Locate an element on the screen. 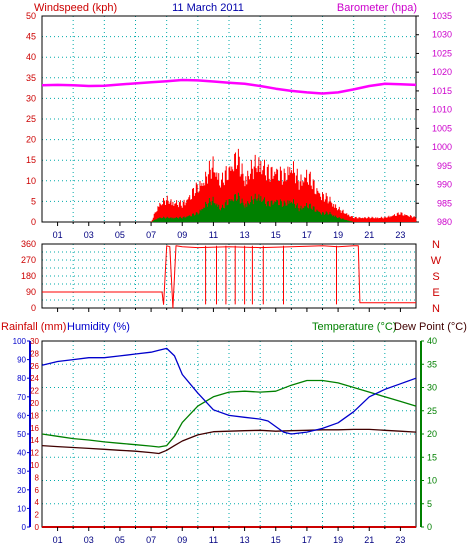 This screenshot has height=555, width=468. climate-hour-label: 07 is located at coordinates (151, 540).